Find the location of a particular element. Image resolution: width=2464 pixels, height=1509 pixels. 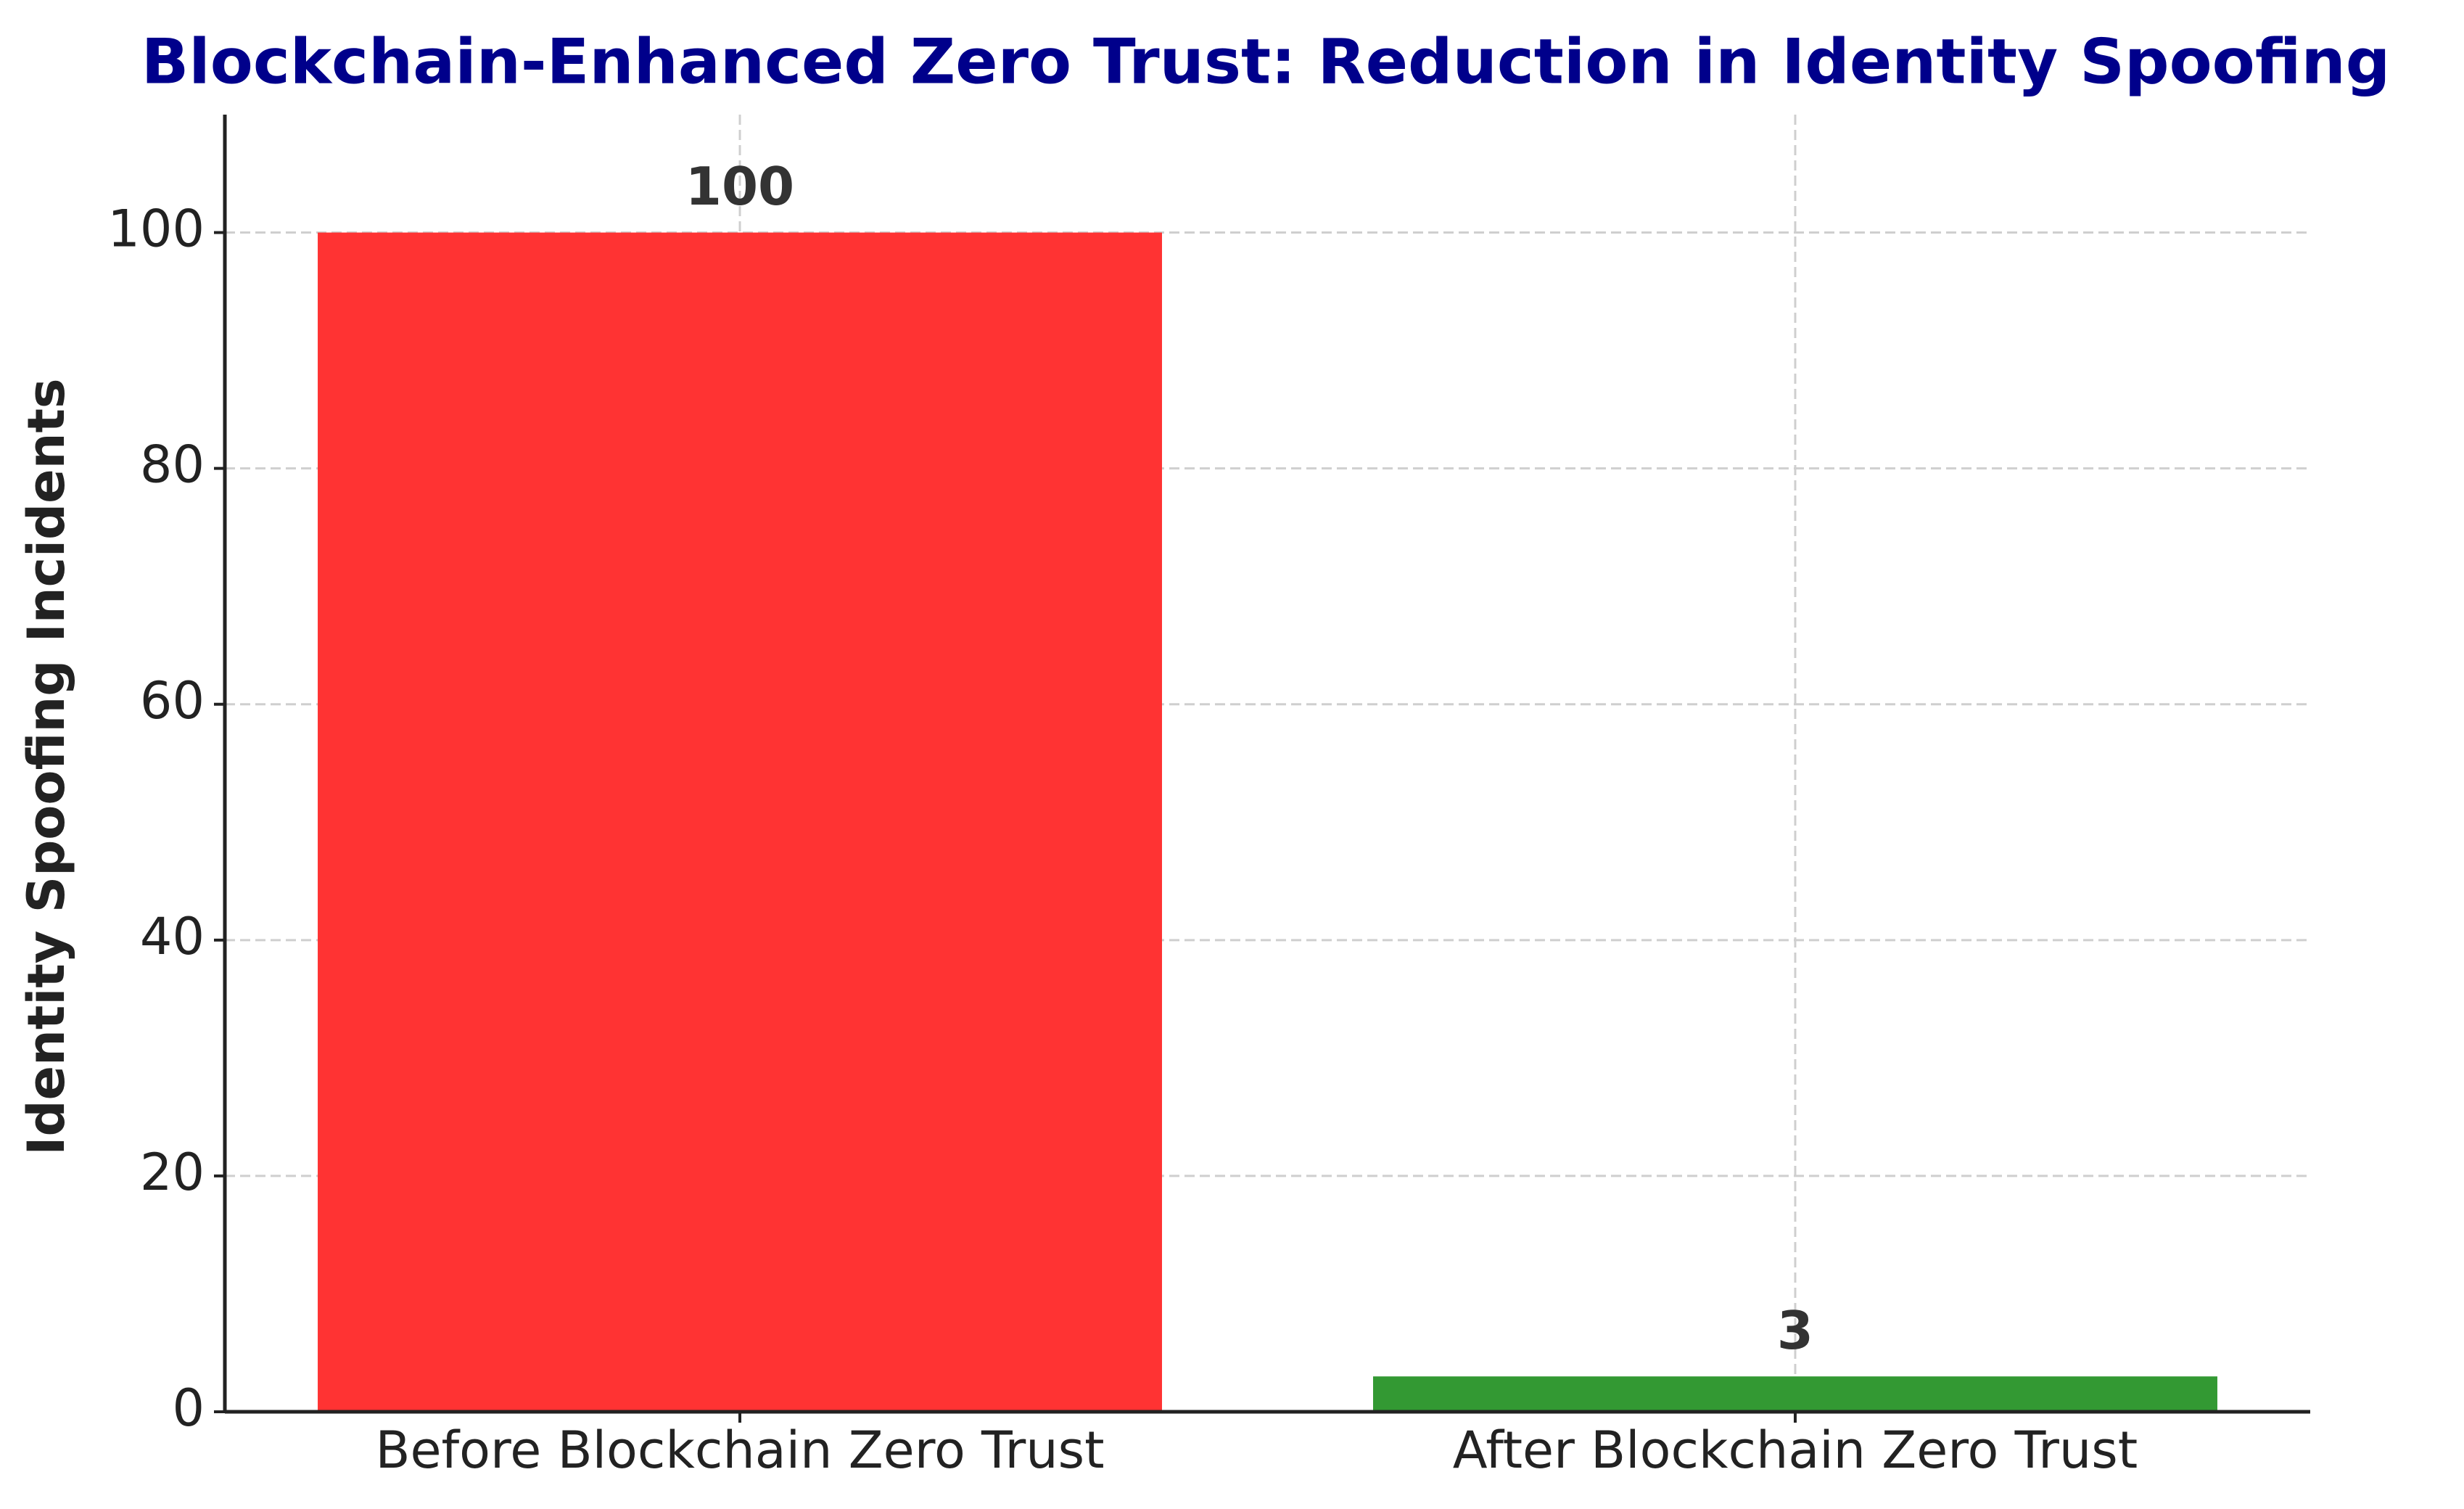

x-tick-label: Before Blockchain Zero Trust is located at coordinates (739, 1450).